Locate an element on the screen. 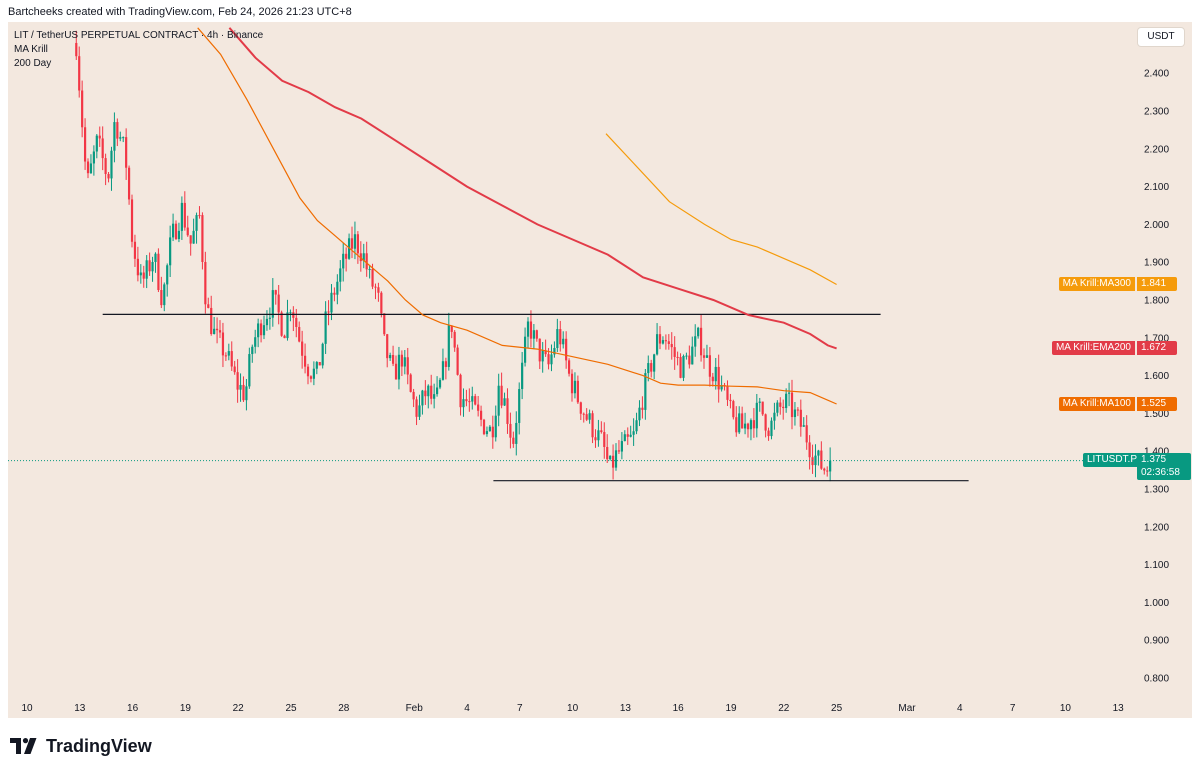 The image size is (1200, 770). y-tick-label: 0.900 is located at coordinates (1156, 641).